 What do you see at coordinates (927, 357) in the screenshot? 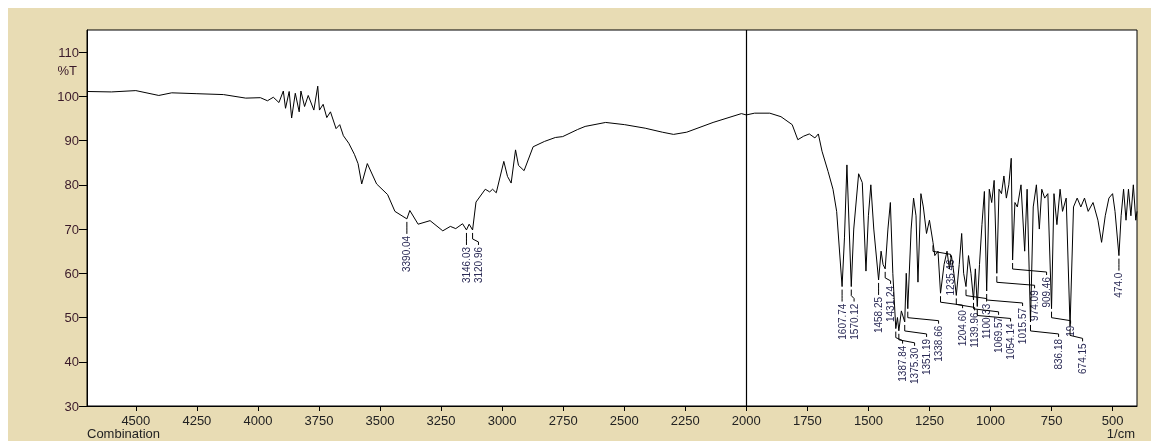
I see `annotation: 1351.19` at bounding box center [927, 357].